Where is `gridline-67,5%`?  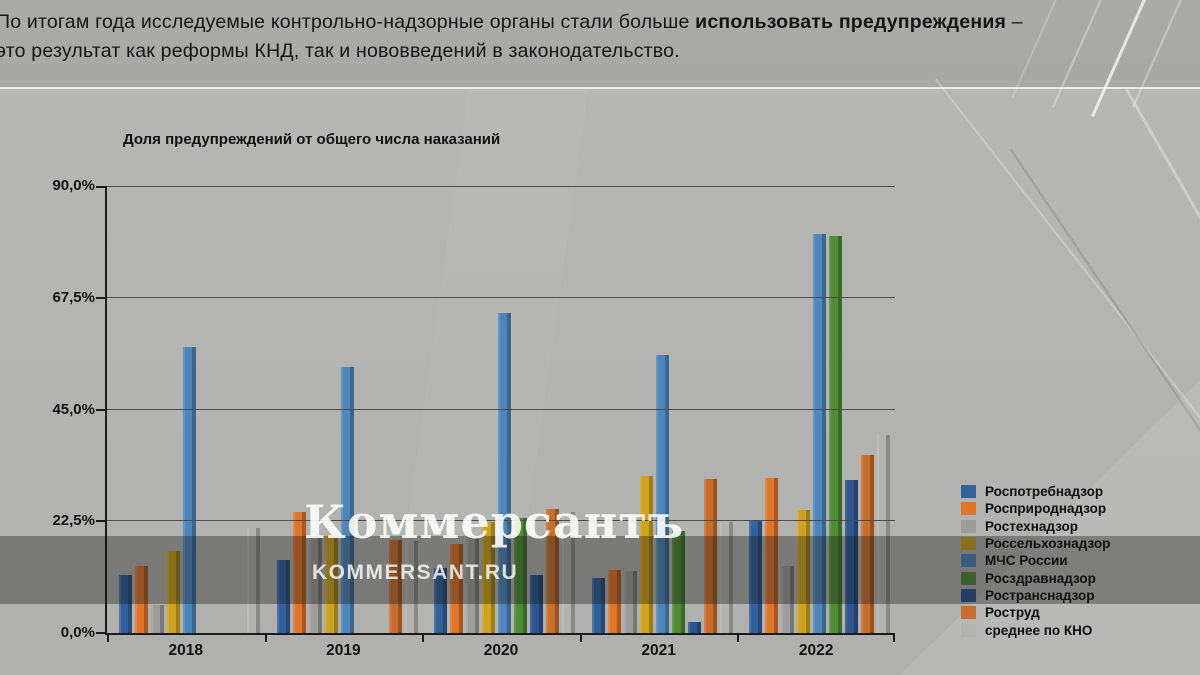
gridline-67,5% is located at coordinates (501, 297).